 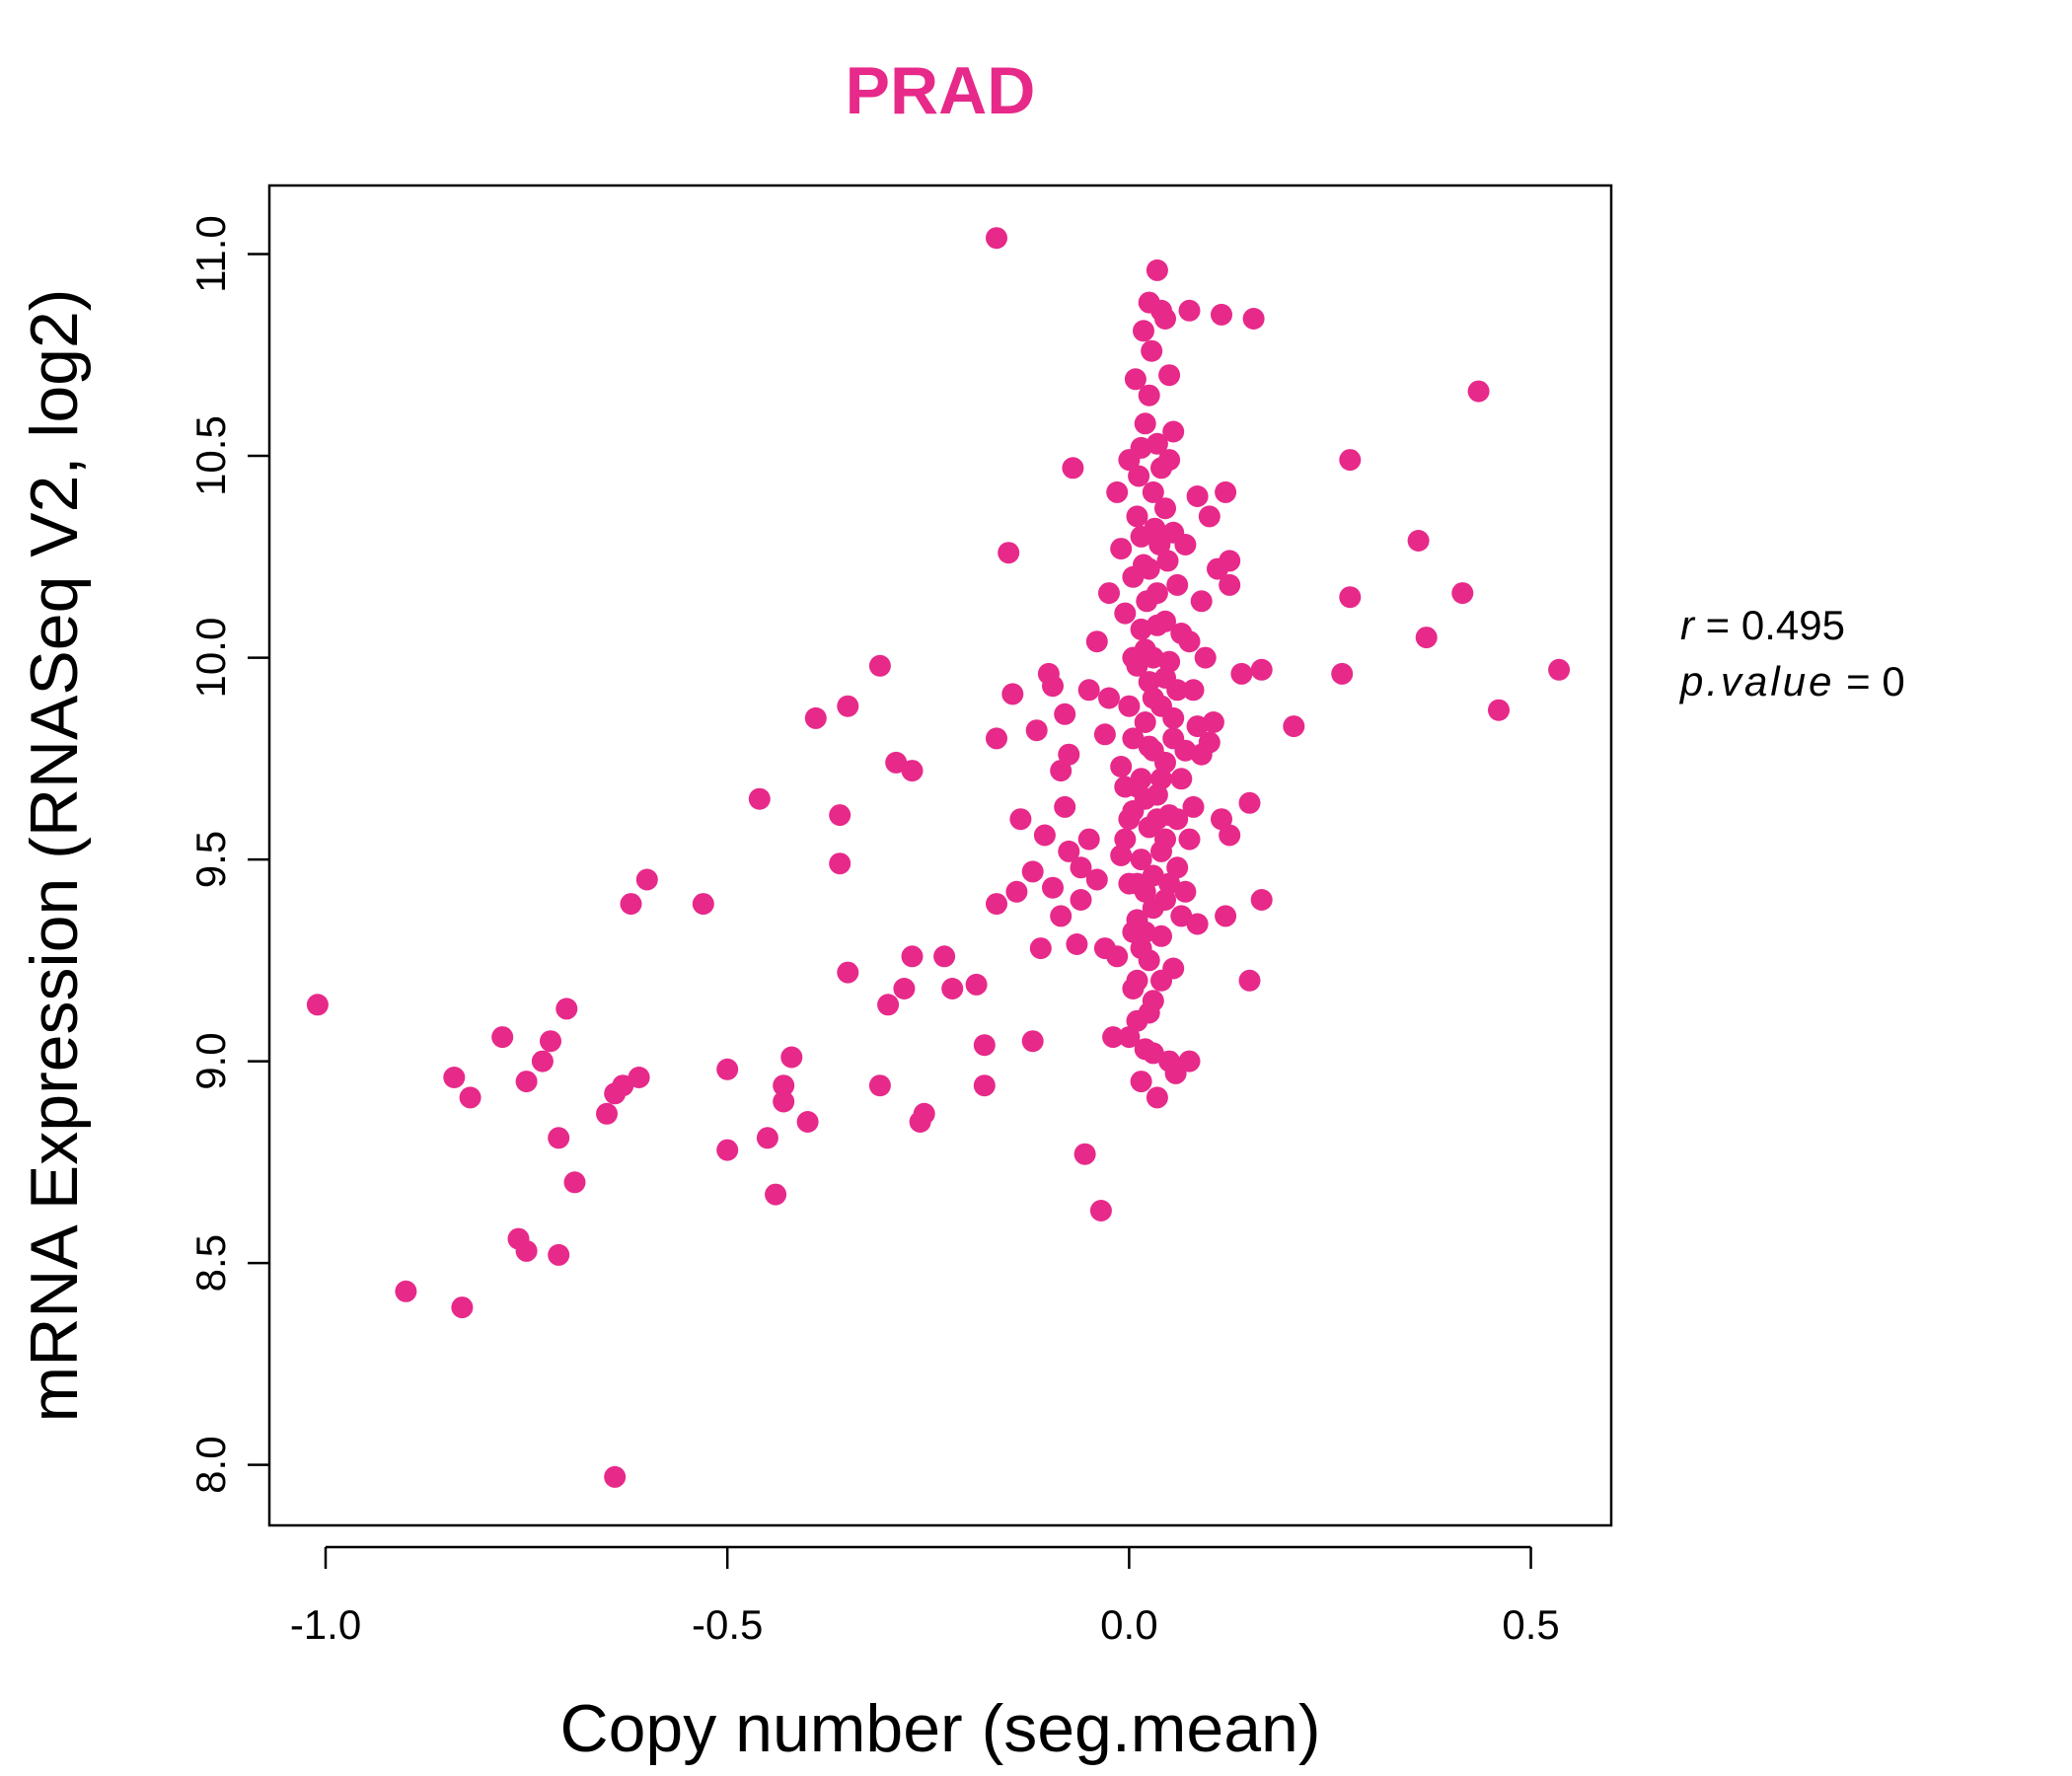 I want to click on p-value: 0, so click(x=1893, y=681).